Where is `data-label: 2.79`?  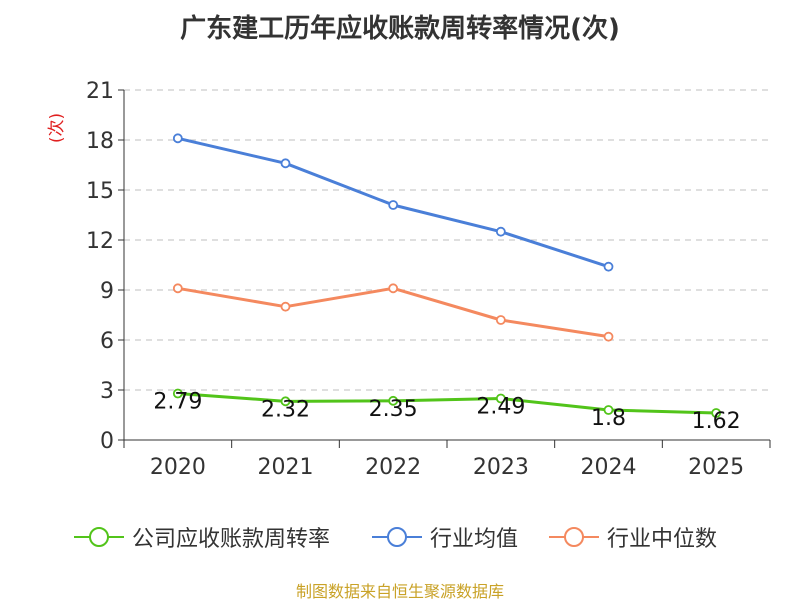
data-label: 2.79 is located at coordinates (177, 402).